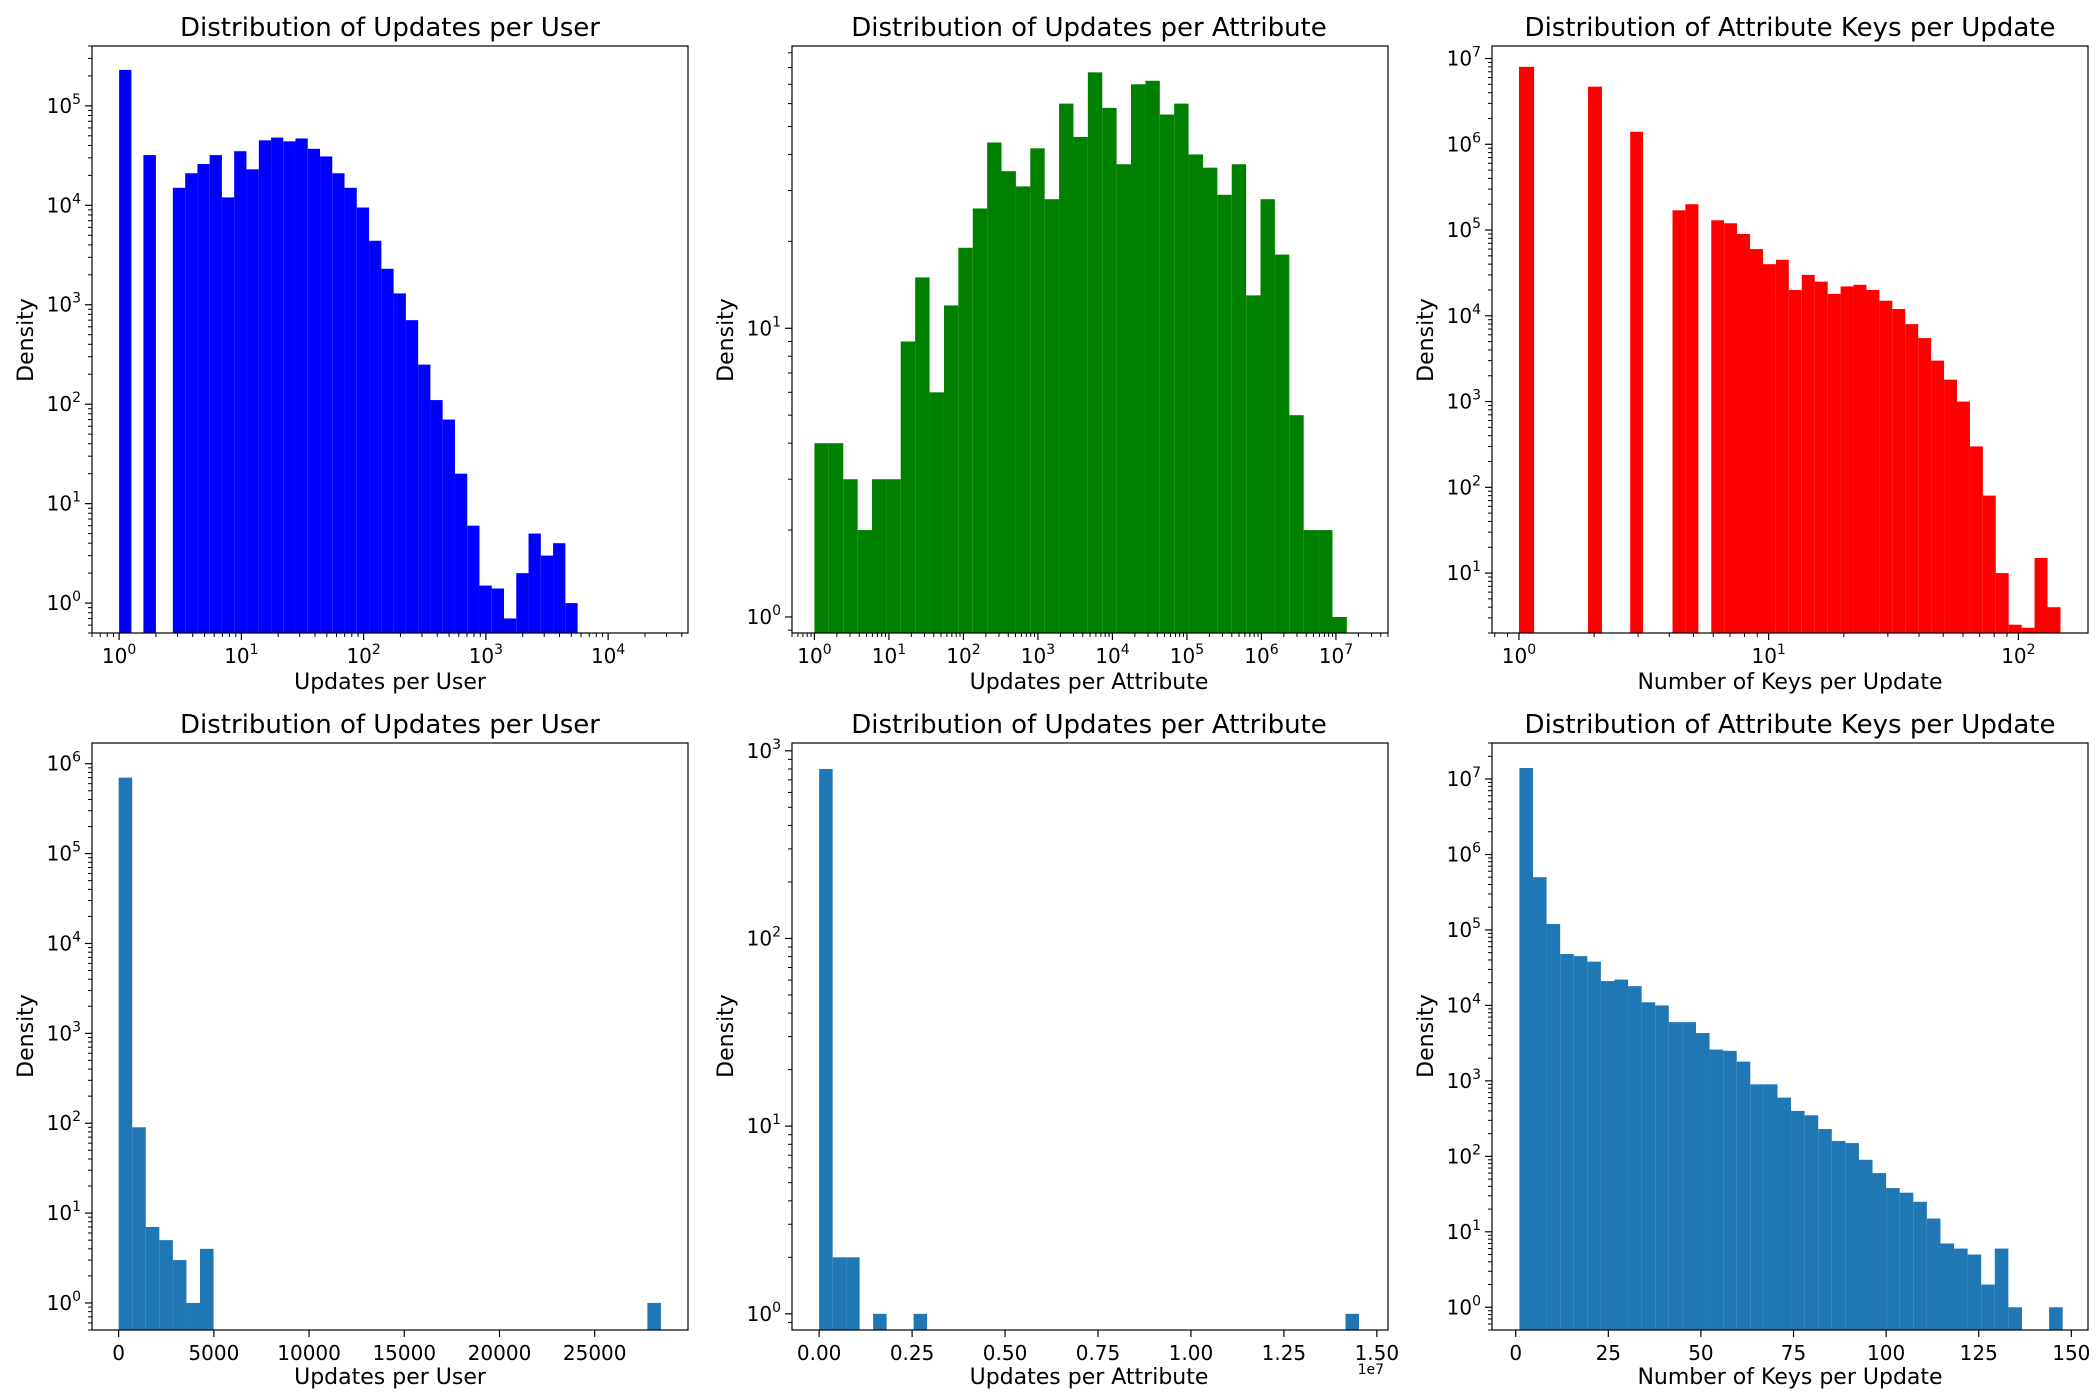 This screenshot has width=2100, height=1400. I want to click on x-tick-label: 0.25, so click(912, 1353).